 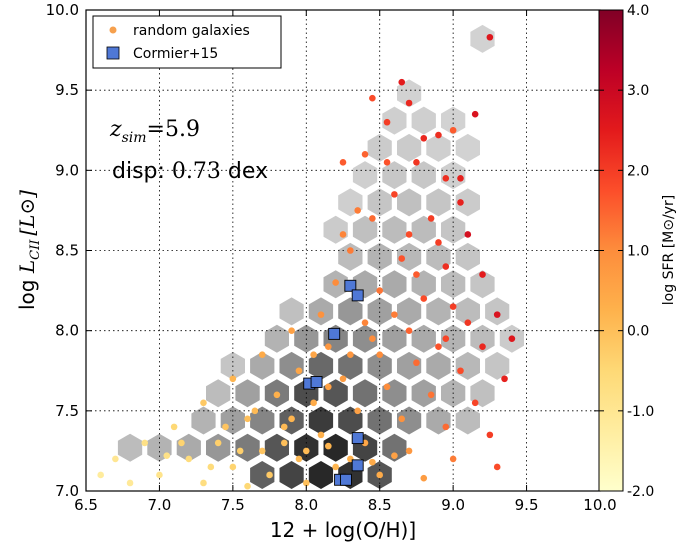 What do you see at coordinates (343, 530) in the screenshot?
I see `x-axis-label: 12 + log(O/H)]` at bounding box center [343, 530].